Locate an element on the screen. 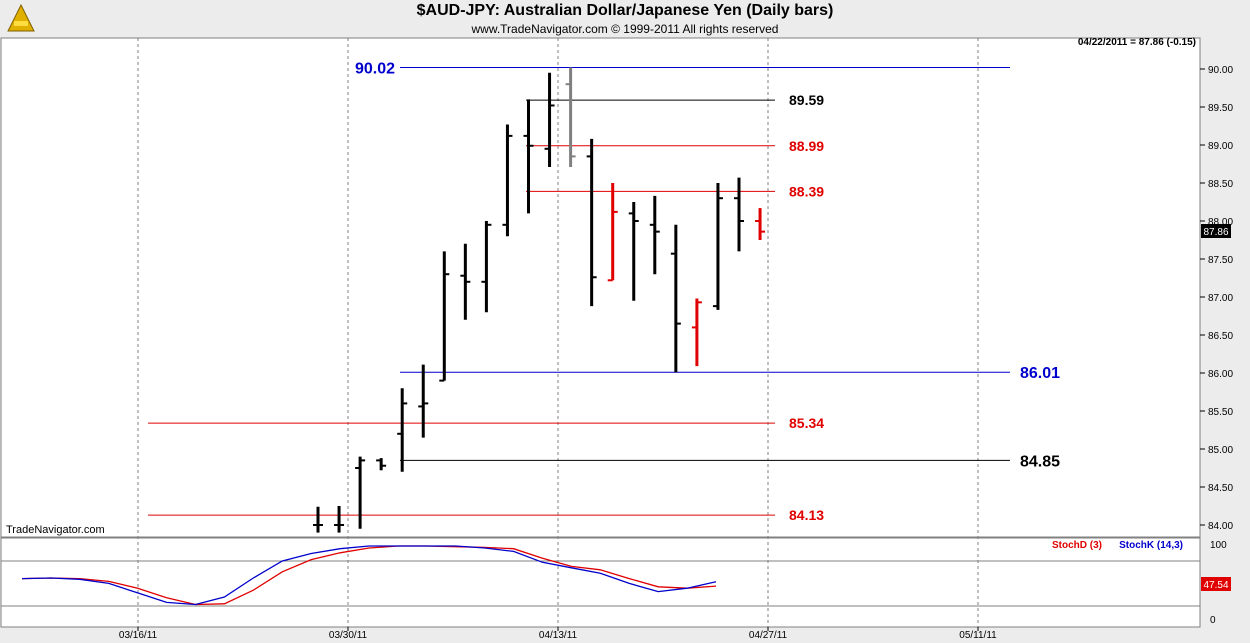 This screenshot has height=643, width=1250. last-price-label: 87.86 is located at coordinates (1215, 232).